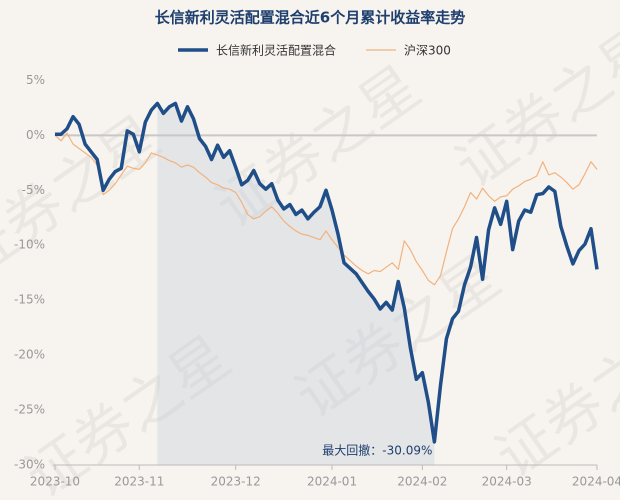  What do you see at coordinates (310, 18) in the screenshot?
I see `chart-title: 长信新利灵活配置混合近6个月累计收益率走势` at bounding box center [310, 18].